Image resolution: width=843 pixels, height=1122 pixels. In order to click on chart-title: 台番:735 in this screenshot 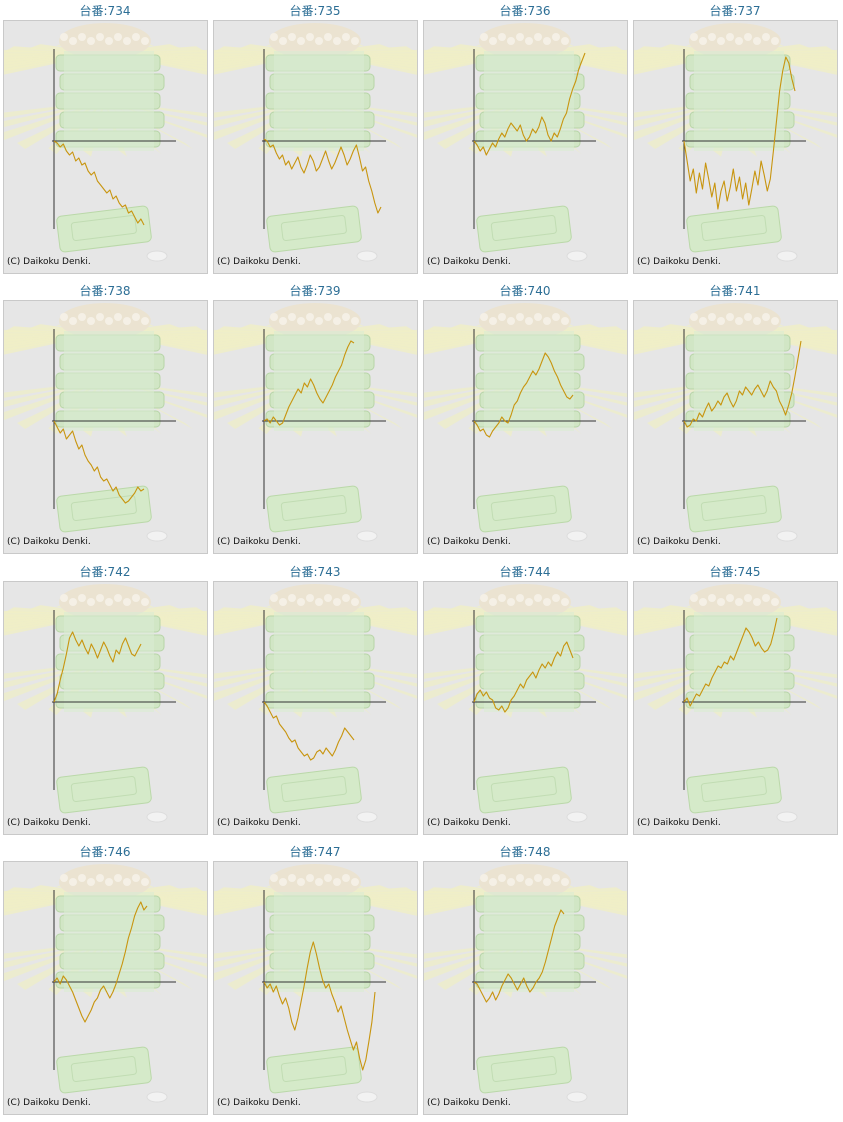, I will do `click(315, 11)`.